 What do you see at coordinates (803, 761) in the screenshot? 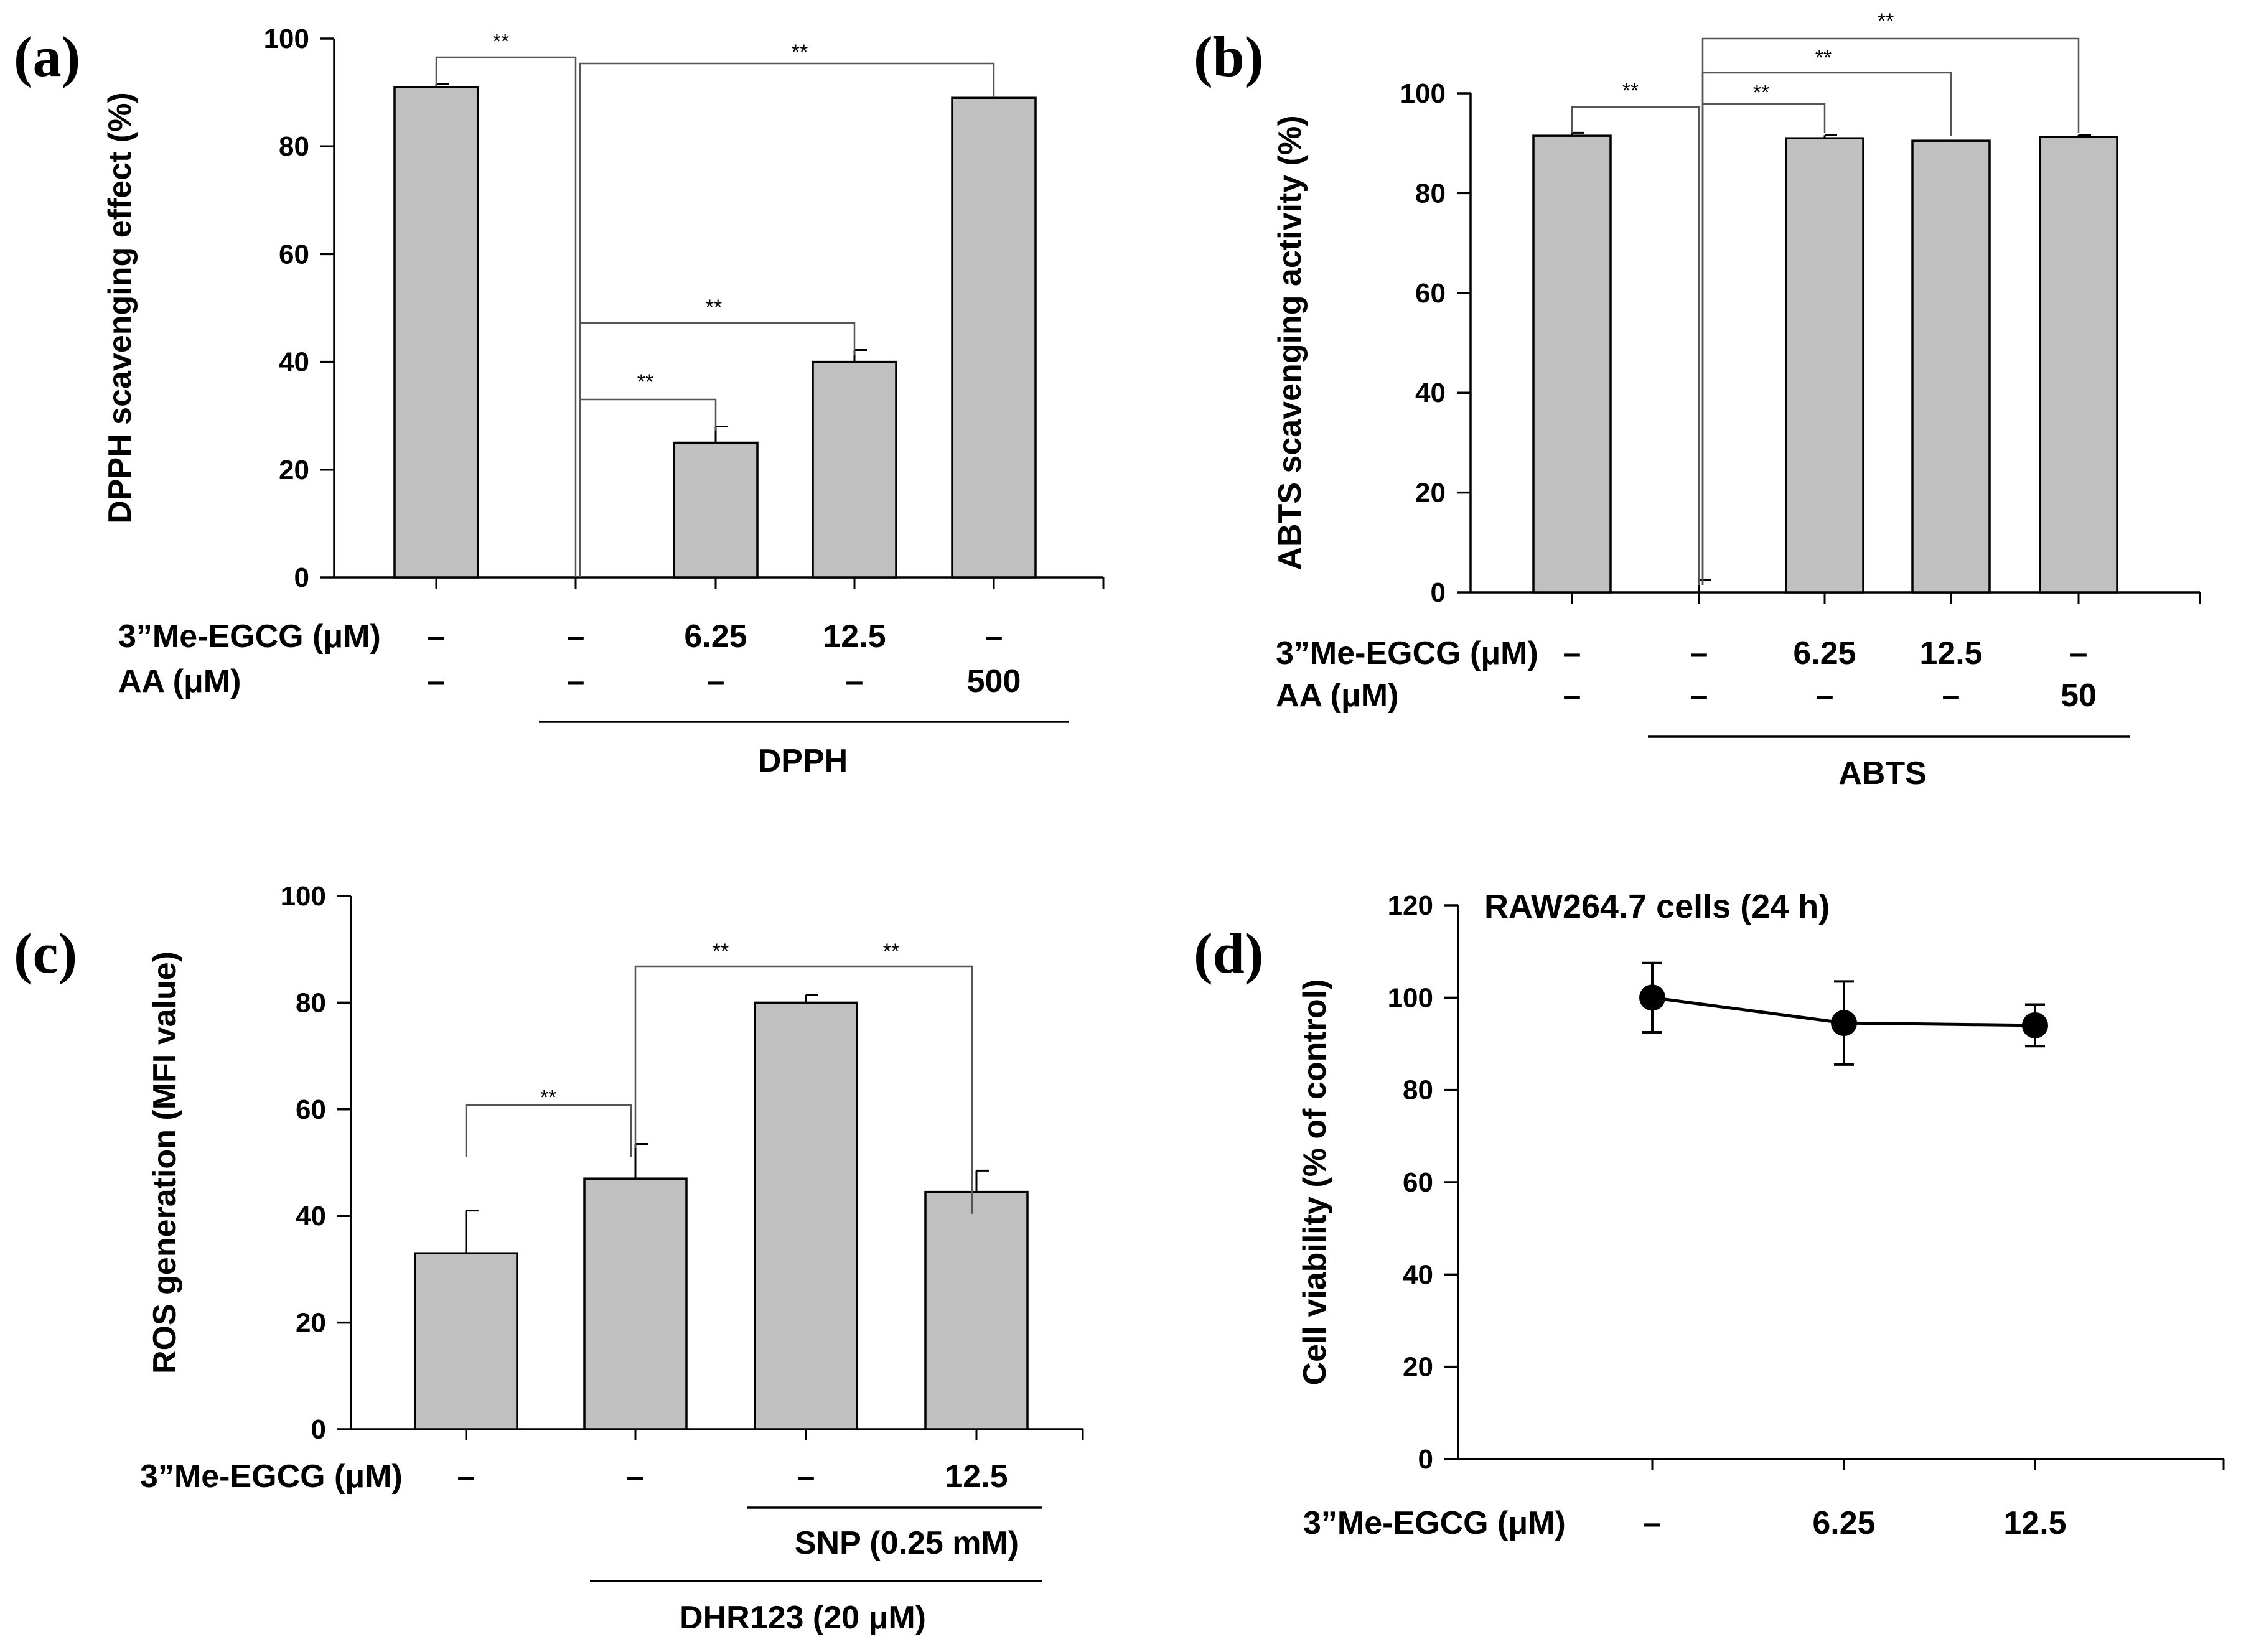
I see `group-label: DPPH` at bounding box center [803, 761].